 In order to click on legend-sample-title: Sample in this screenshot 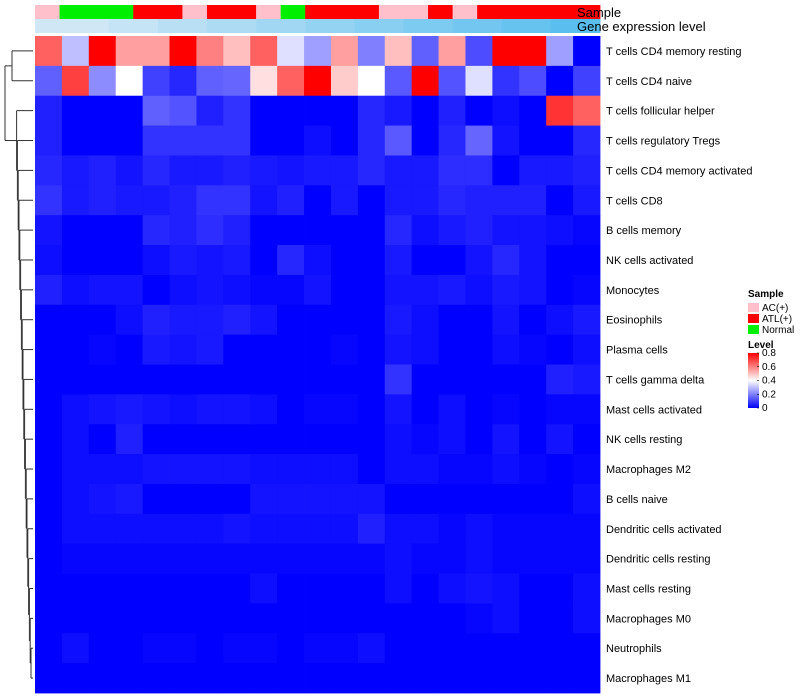, I will do `click(766, 294)`.